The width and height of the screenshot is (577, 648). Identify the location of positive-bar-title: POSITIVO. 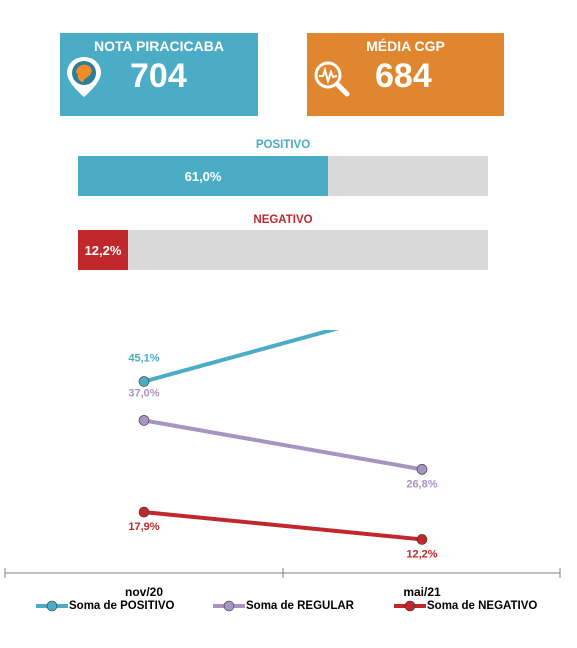
(283, 145).